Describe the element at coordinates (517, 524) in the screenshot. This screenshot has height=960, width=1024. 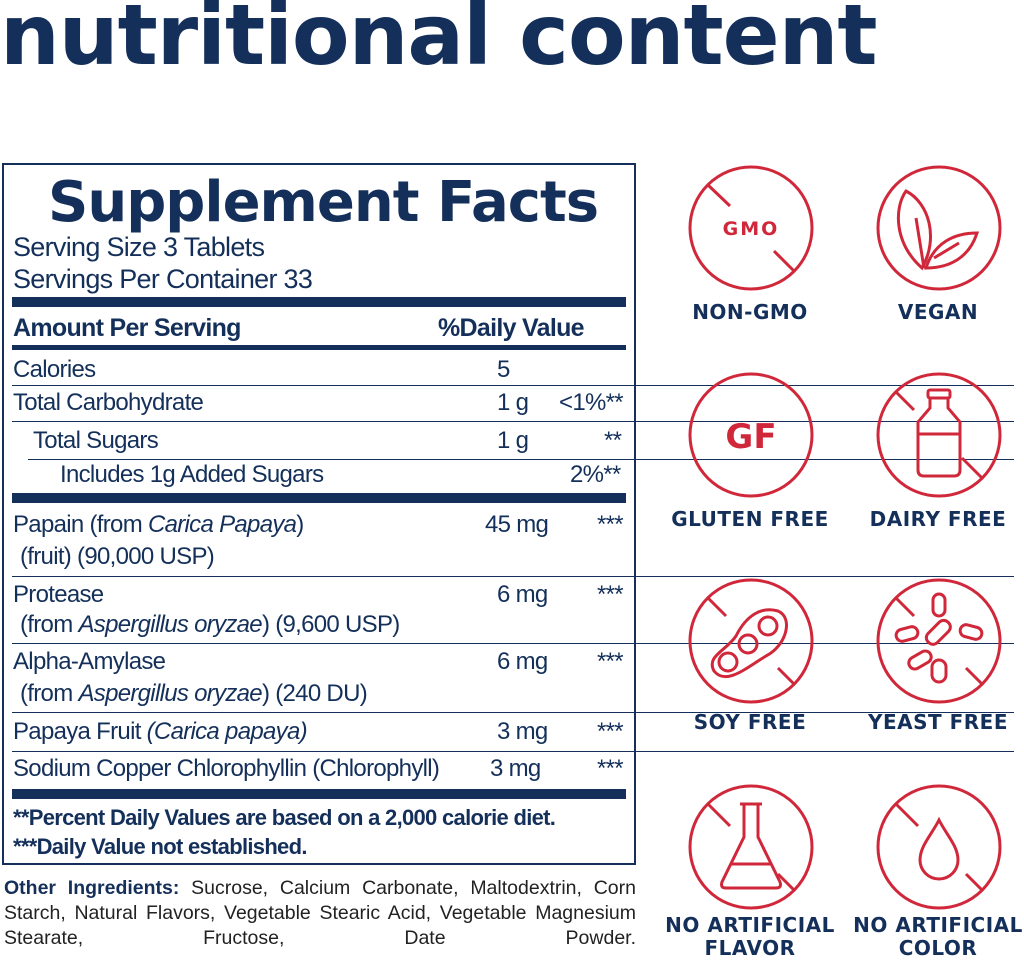
I see `row-amount: 45 mg` at that location.